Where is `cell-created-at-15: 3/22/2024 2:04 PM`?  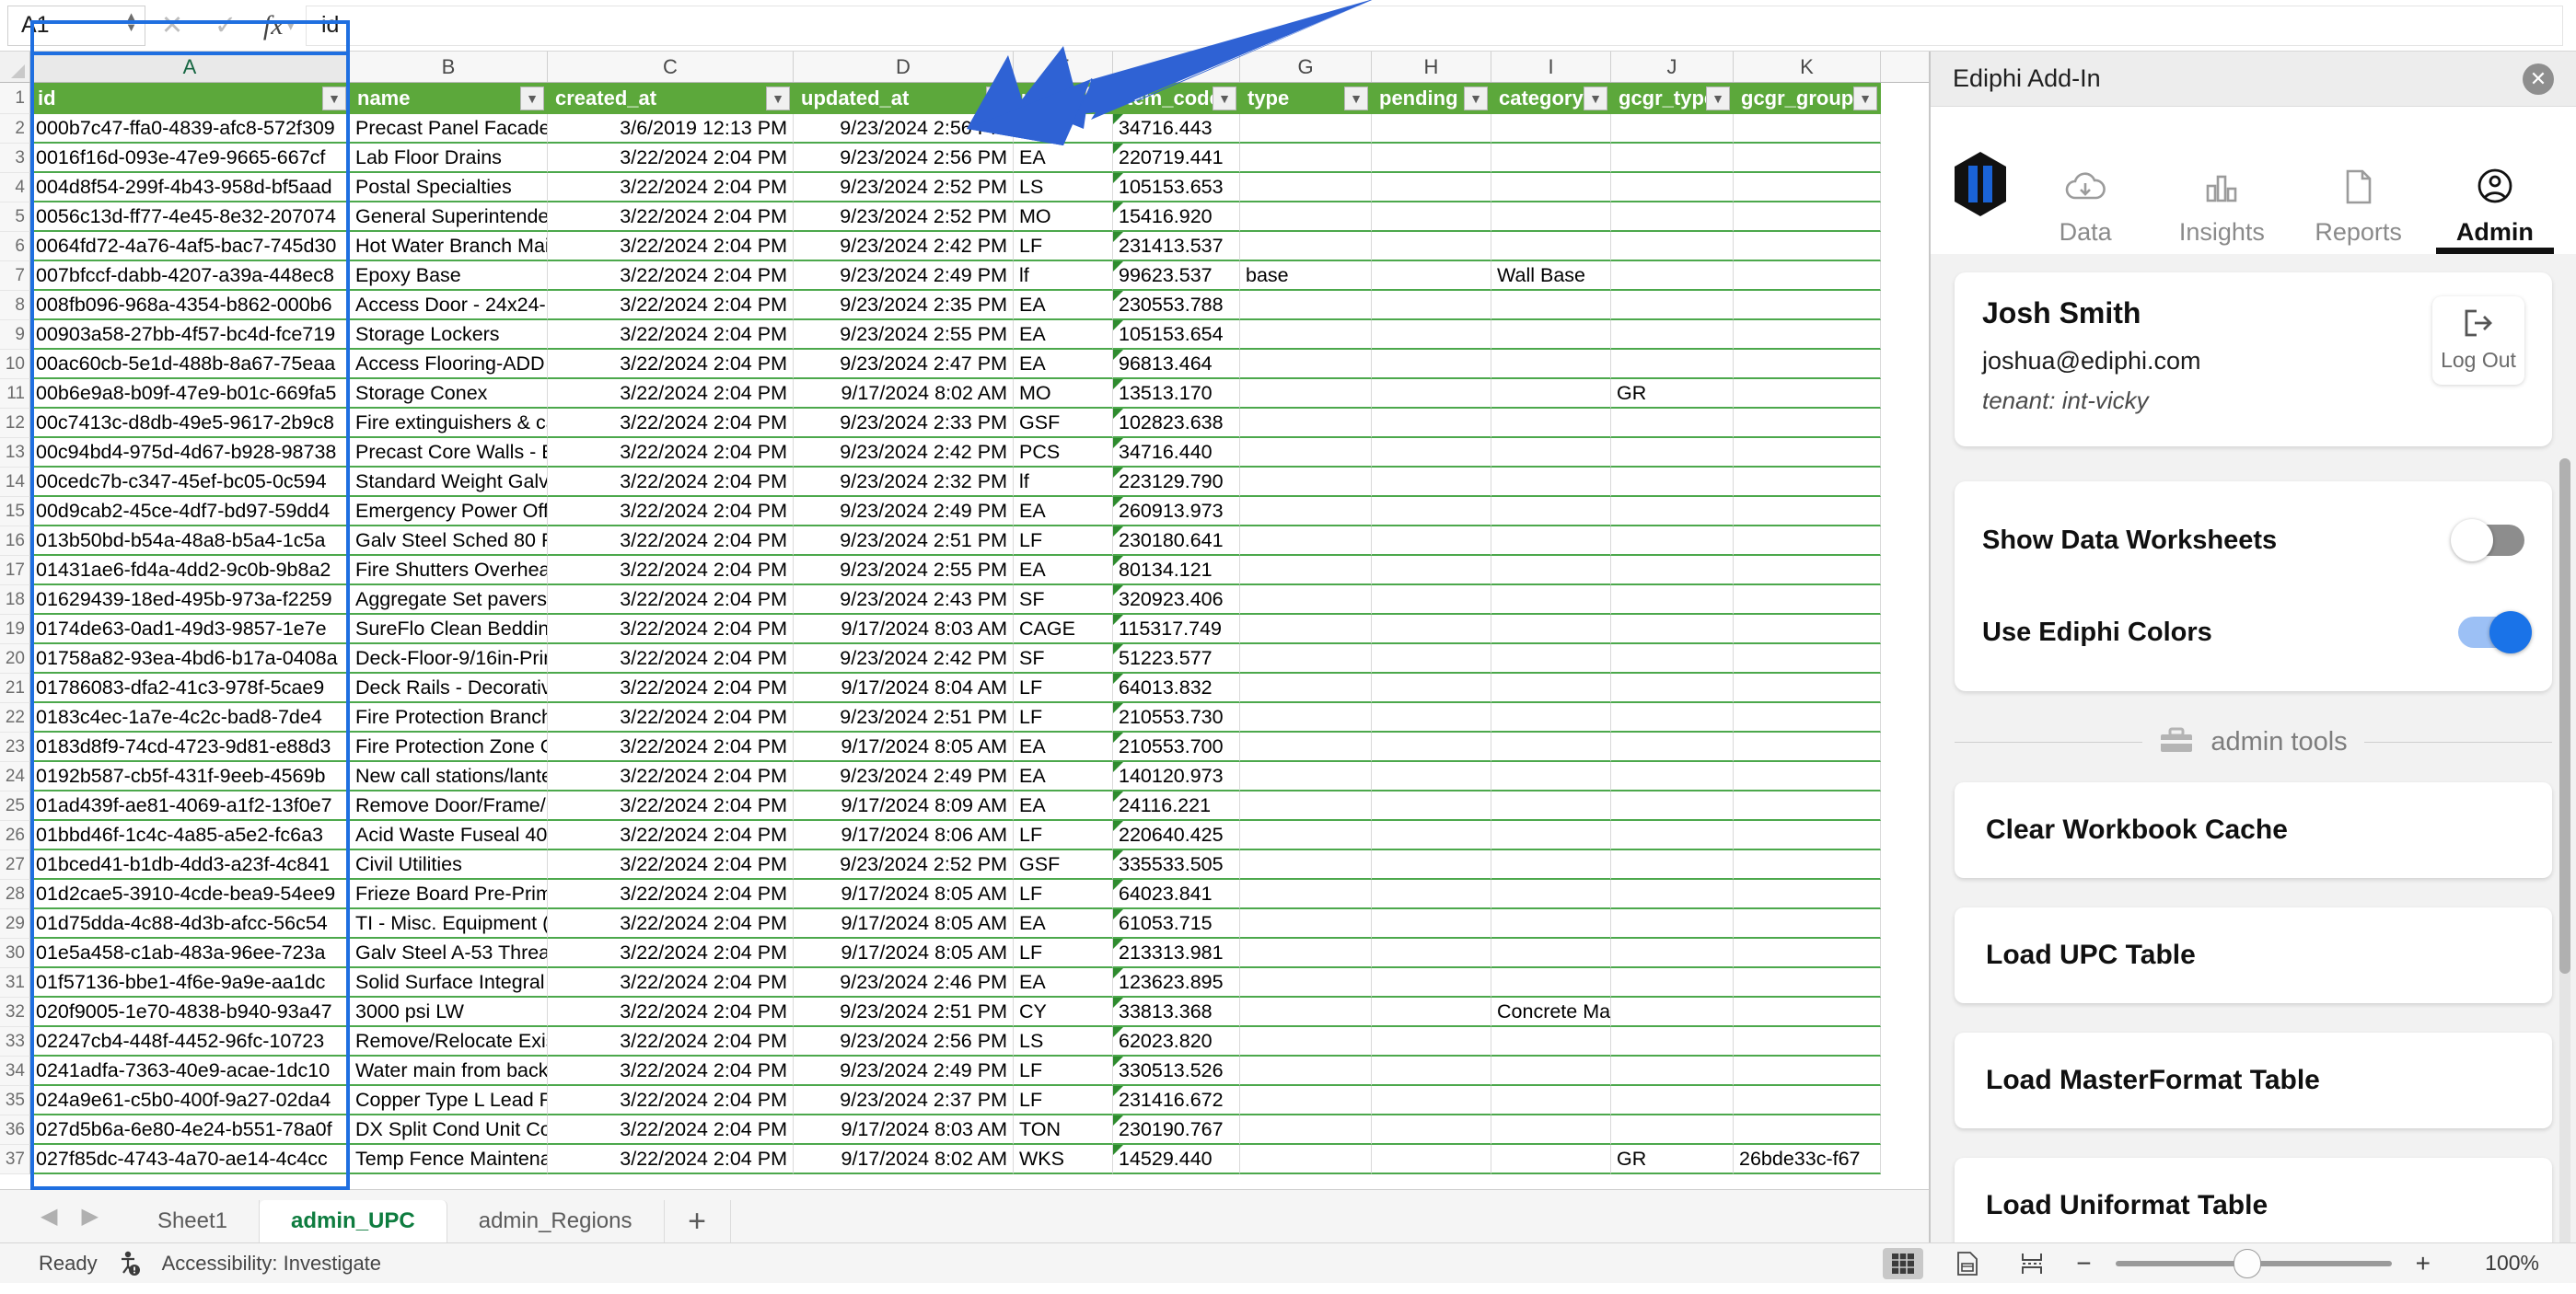
cell-created-at-15: 3/22/2024 2:04 PM is located at coordinates (671, 511).